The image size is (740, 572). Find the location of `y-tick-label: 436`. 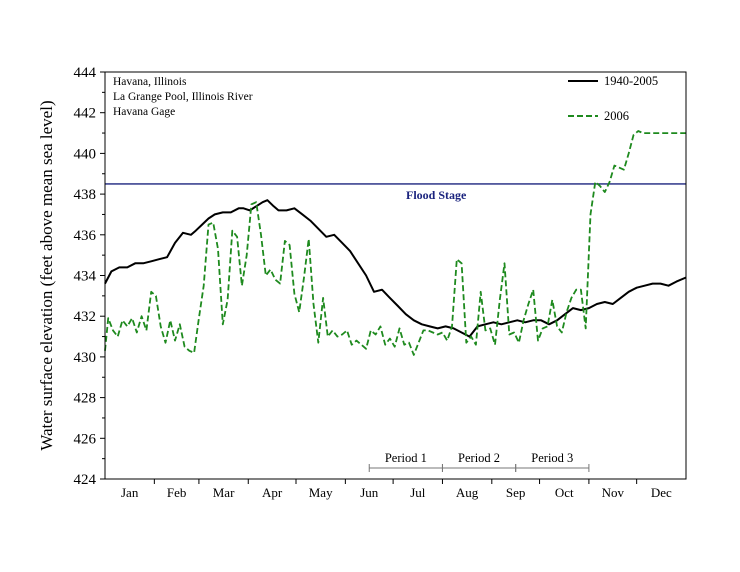

y-tick-label: 436 is located at coordinates (85, 236).